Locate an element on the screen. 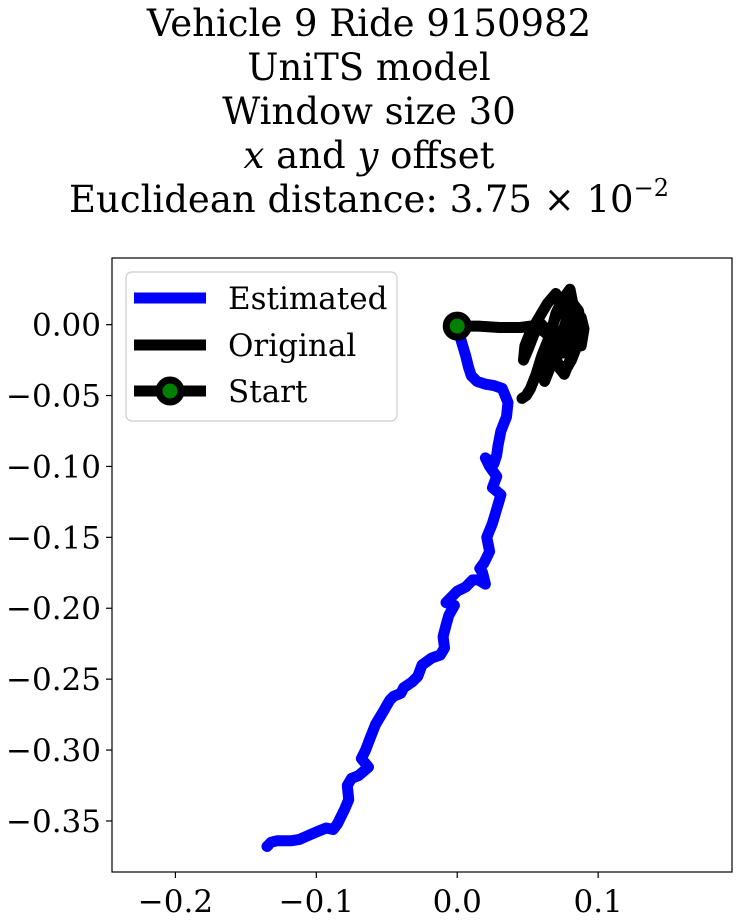 This screenshot has height=920, width=738. title-line-distance: Euclidean distance: 3.75 × 10−2 is located at coordinates (369, 199).